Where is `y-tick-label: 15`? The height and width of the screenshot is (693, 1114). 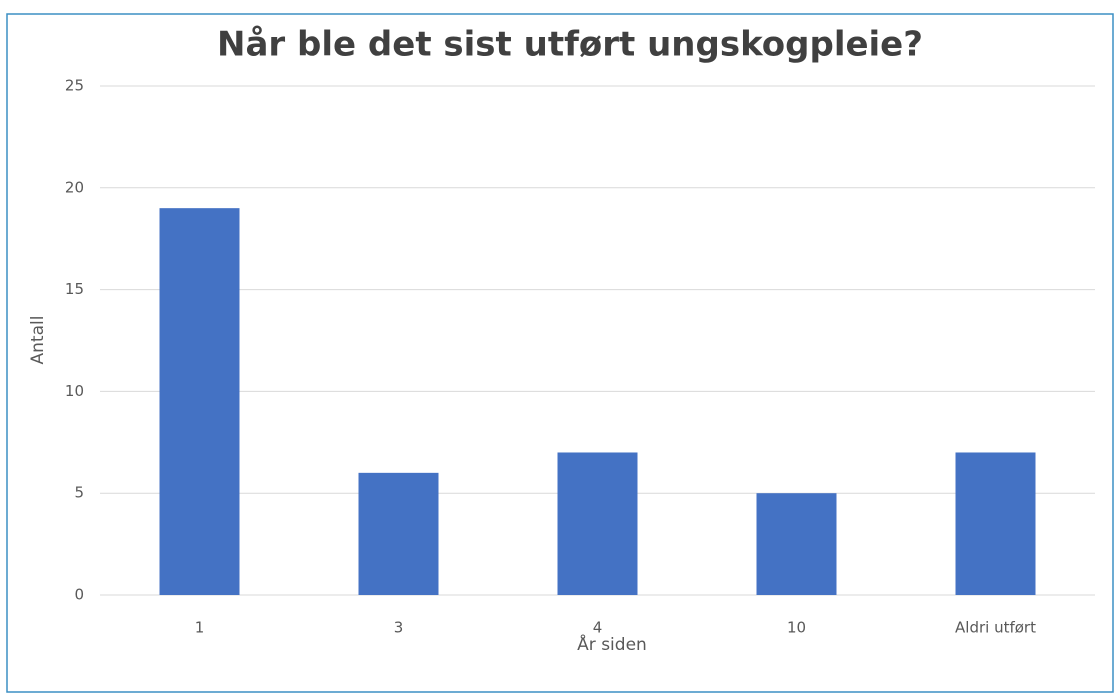 y-tick-label: 15 is located at coordinates (74, 289).